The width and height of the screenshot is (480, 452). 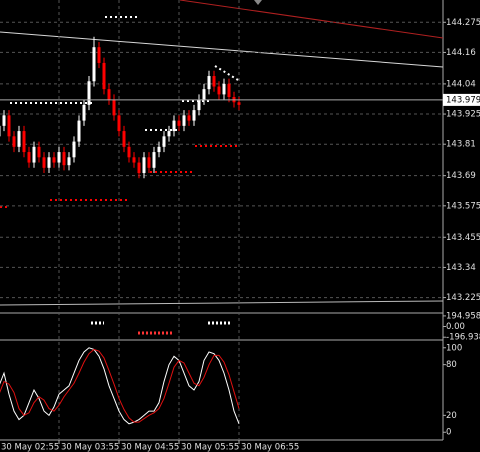 I want to click on y-tick-label: 143.575, so click(x=463, y=206).